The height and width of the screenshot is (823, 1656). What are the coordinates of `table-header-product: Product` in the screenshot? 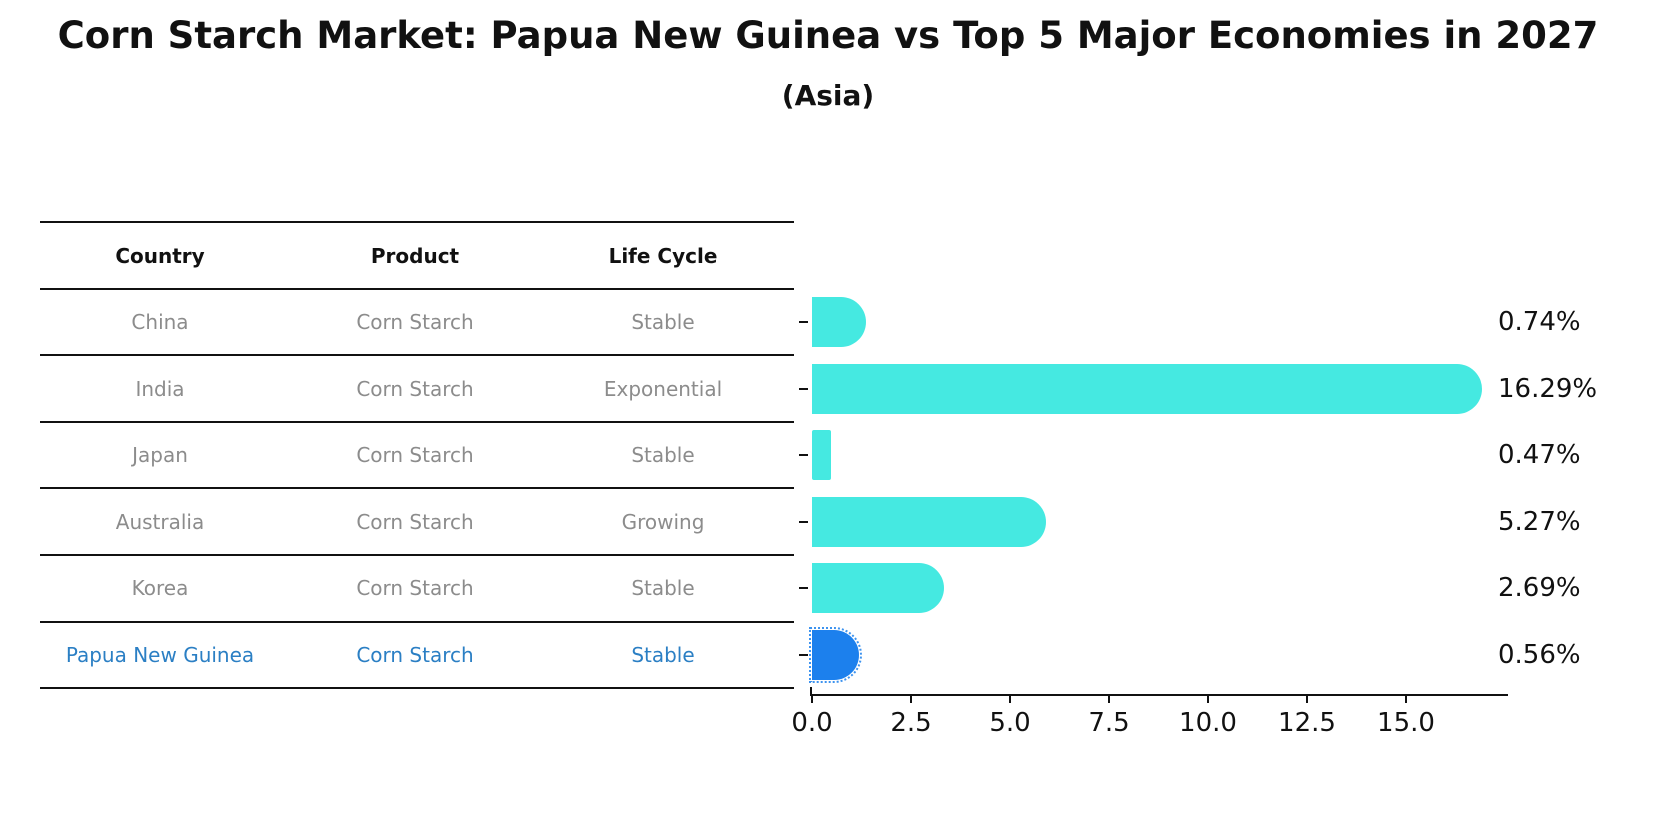 It's located at (415, 256).